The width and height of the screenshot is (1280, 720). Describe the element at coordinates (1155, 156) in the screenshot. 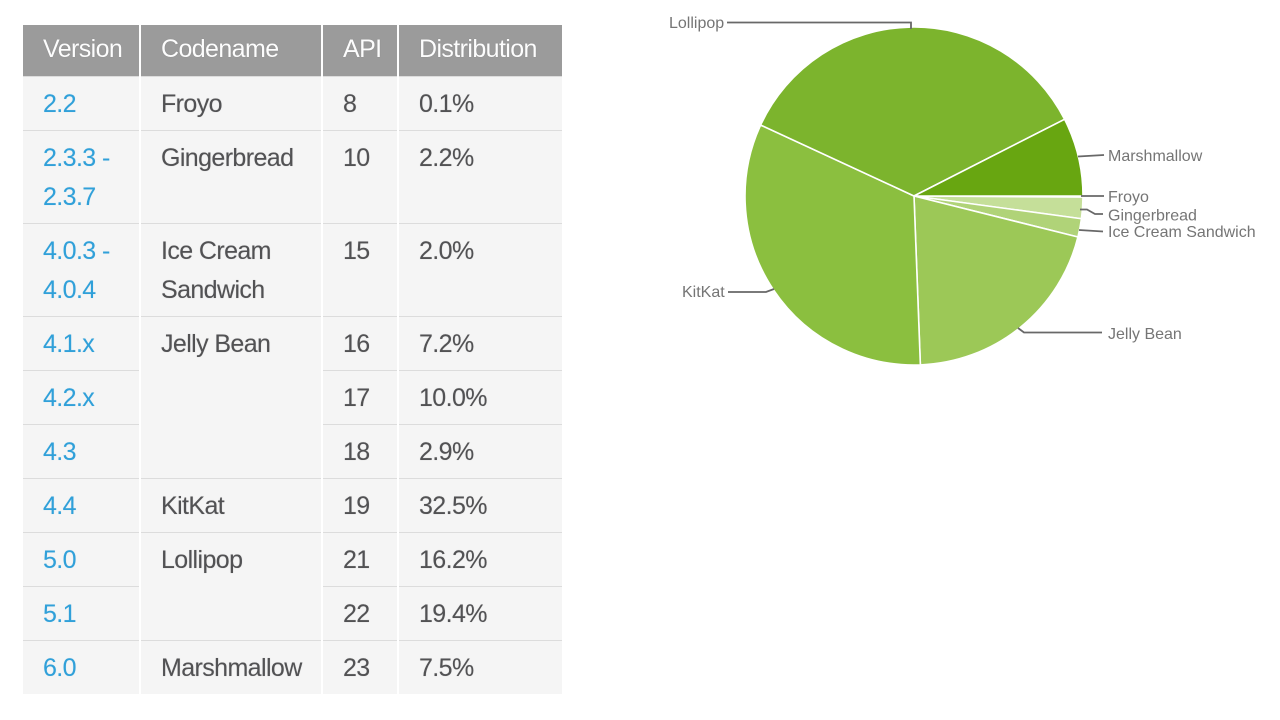

I see `svg-text: Marshmallow` at that location.